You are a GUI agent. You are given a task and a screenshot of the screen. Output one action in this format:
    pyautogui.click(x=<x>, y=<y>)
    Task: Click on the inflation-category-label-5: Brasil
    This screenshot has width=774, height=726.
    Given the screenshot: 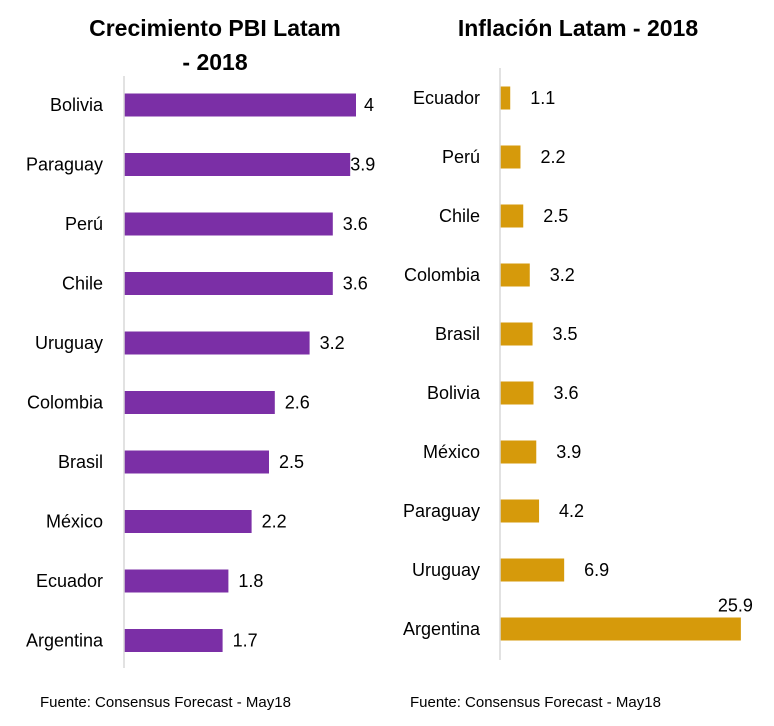 What is the action you would take?
    pyautogui.click(x=457, y=334)
    